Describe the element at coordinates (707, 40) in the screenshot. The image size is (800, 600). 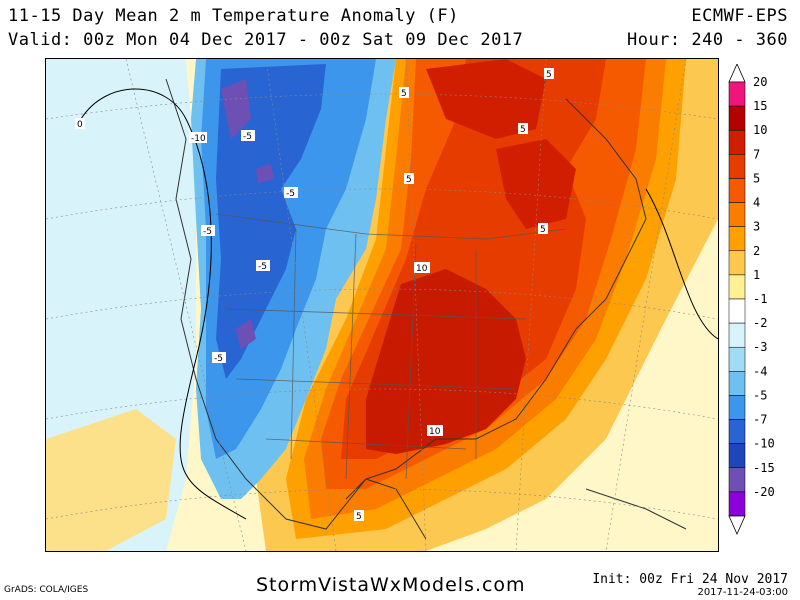
I see `forecast-hour: Hour: 240 - 360` at that location.